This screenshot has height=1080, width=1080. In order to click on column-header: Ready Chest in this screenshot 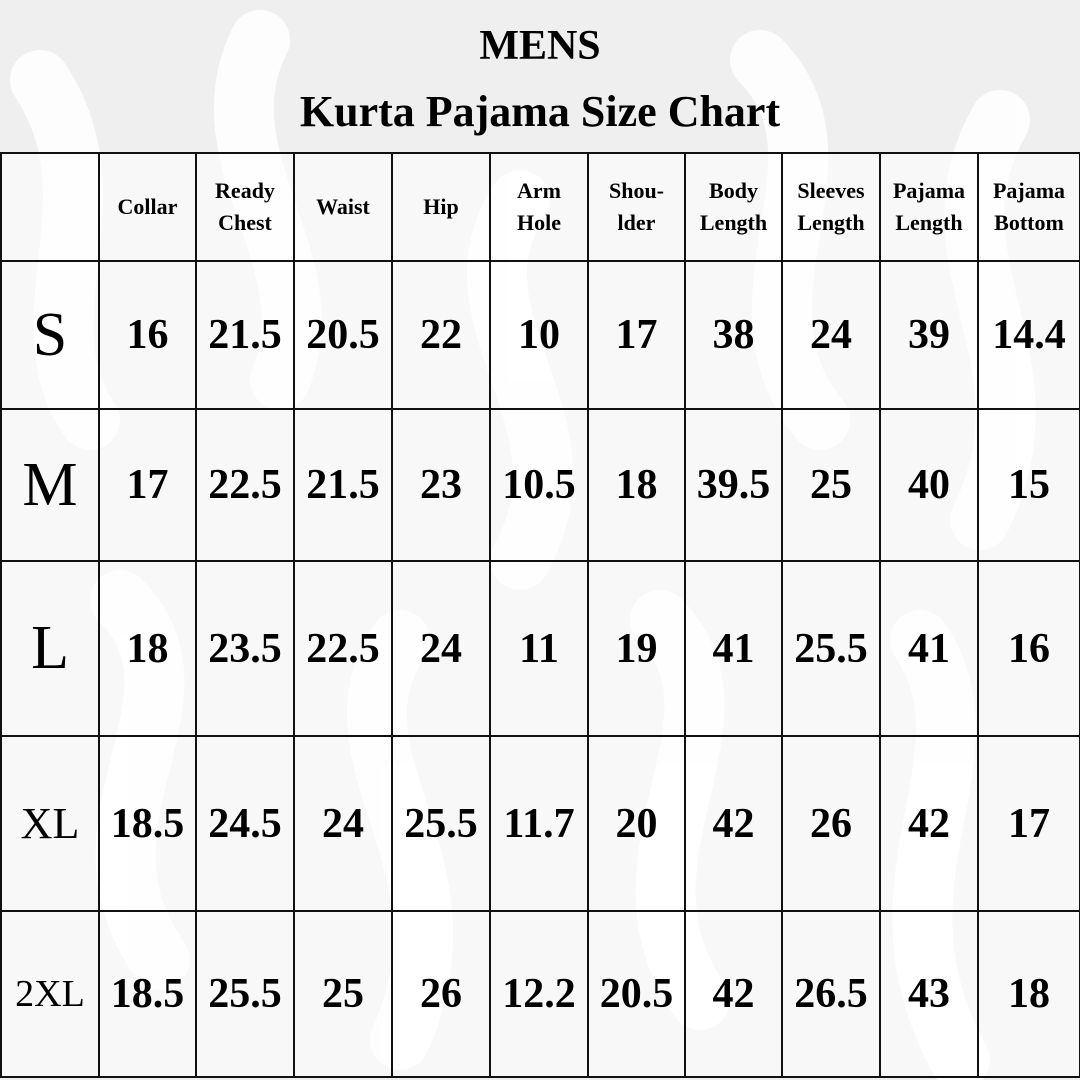, I will do `click(245, 207)`.